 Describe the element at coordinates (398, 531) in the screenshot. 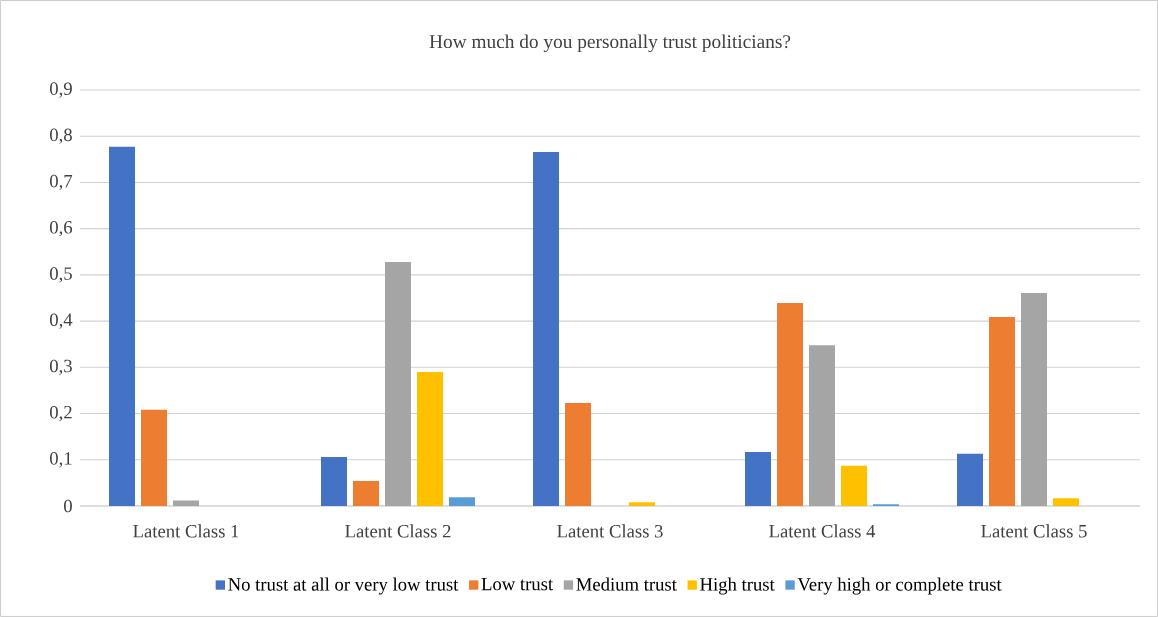

I see `x-tick-label: Latent Class 2` at that location.